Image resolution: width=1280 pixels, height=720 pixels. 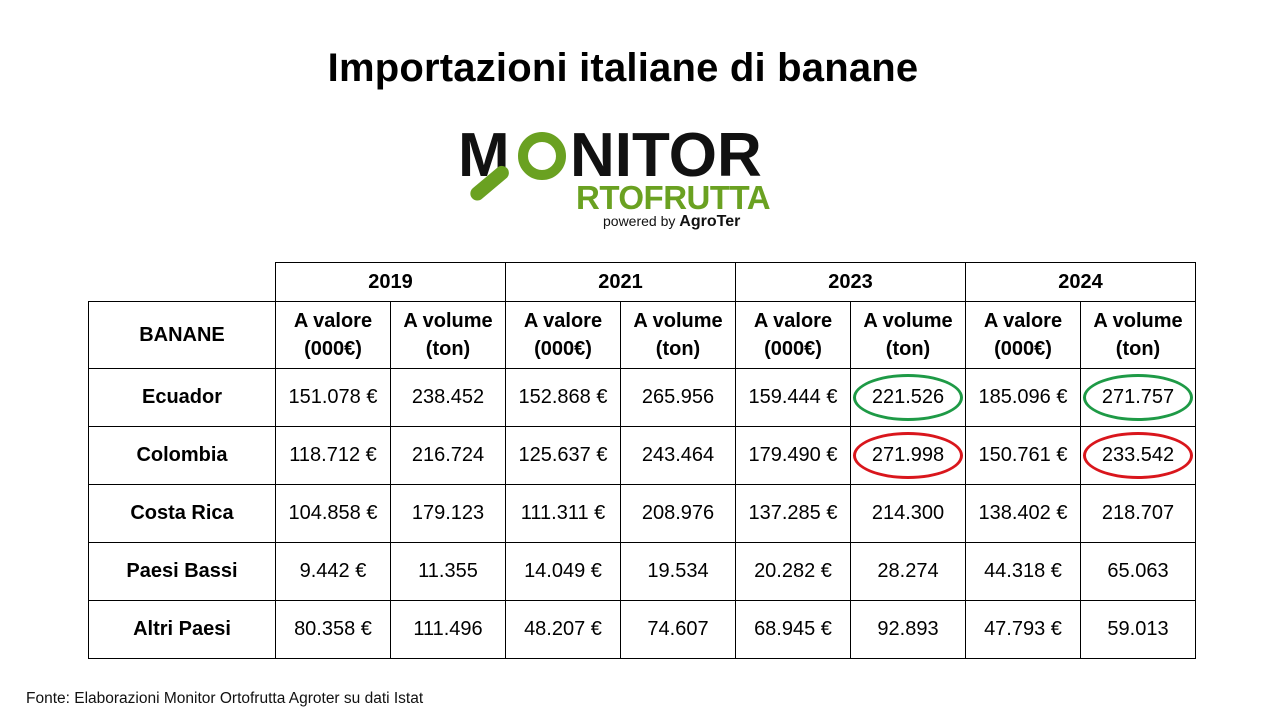 I want to click on cell-text: 19.534, so click(x=678, y=571).